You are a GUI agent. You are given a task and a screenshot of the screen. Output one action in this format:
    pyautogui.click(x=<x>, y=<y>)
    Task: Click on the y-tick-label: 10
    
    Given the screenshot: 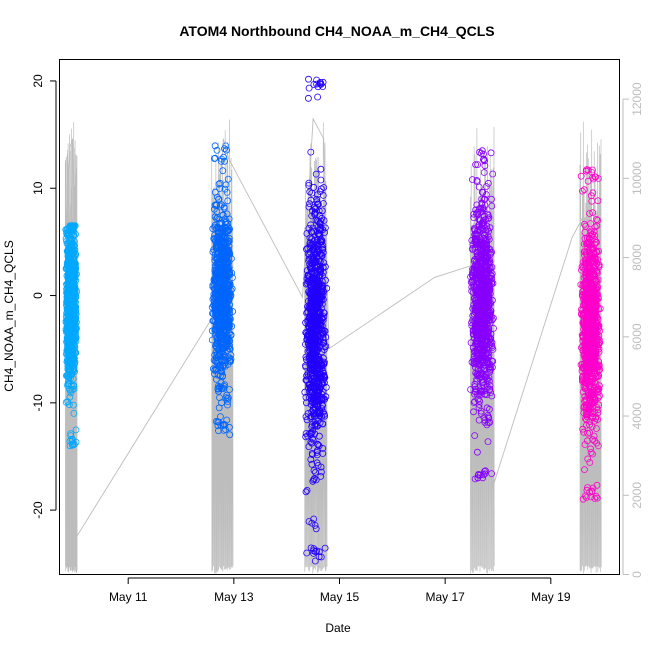 What is the action you would take?
    pyautogui.click(x=38, y=188)
    